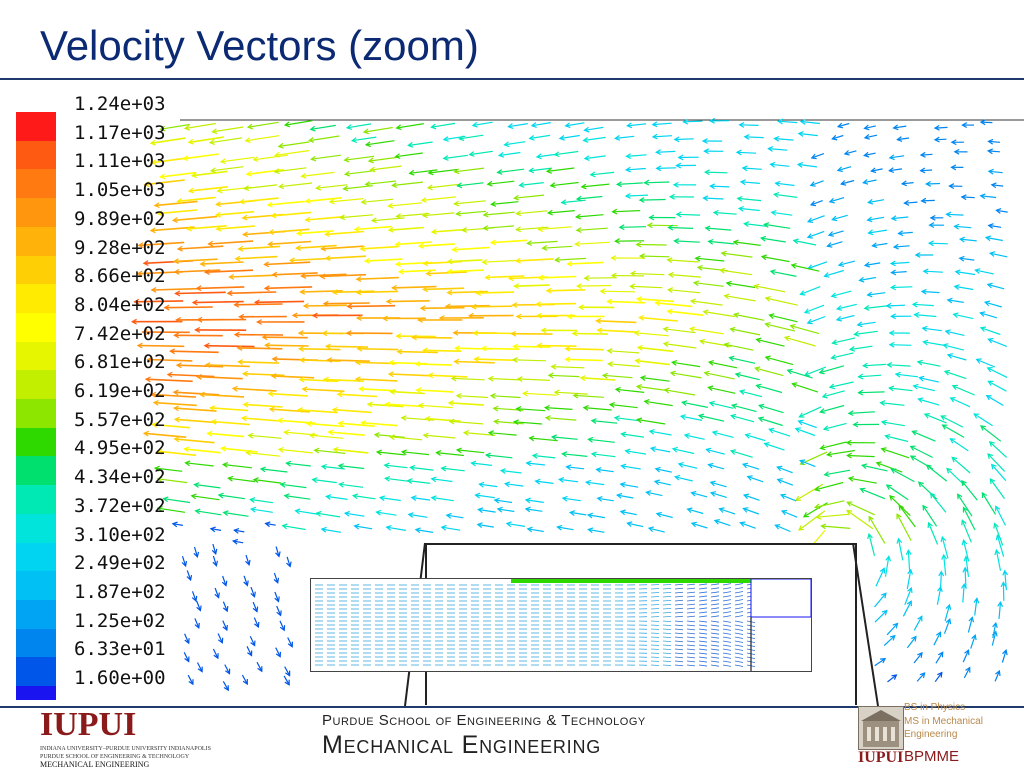  I want to click on inset-corner-region, so click(781, 598).